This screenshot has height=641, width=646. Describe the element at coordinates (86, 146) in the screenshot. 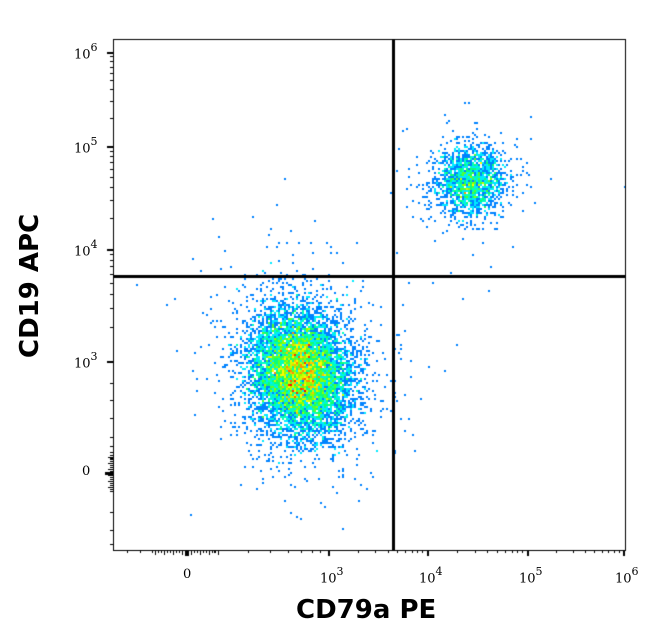

I see `y-tick-label: 10⁵` at that location.